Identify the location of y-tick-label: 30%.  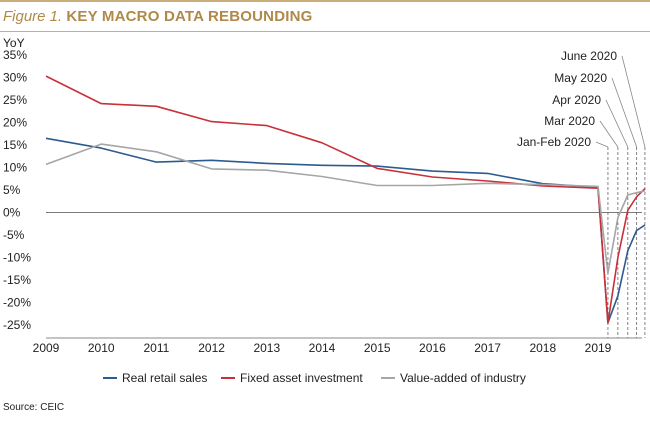
(15, 78).